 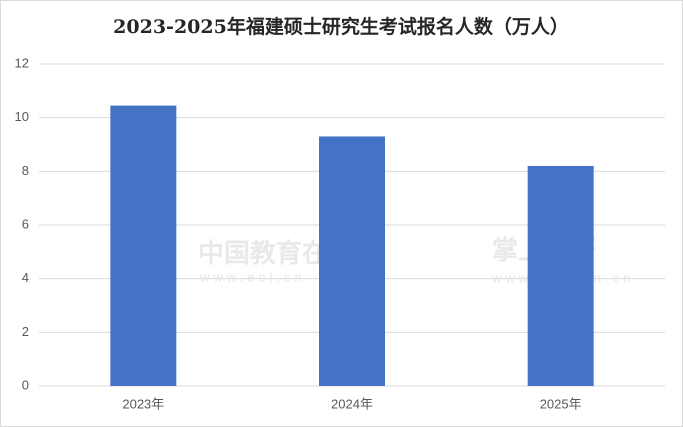 I want to click on y-tick-label: 12, so click(x=22, y=62).